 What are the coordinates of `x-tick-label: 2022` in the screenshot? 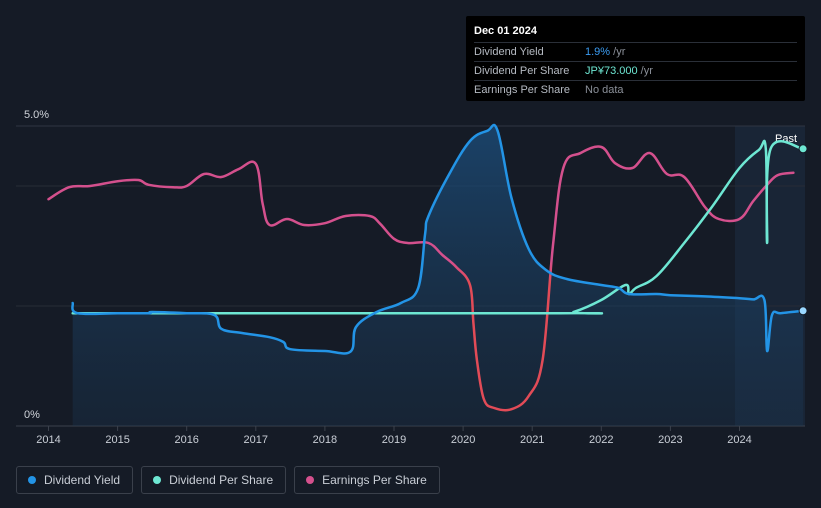 It's located at (601, 440).